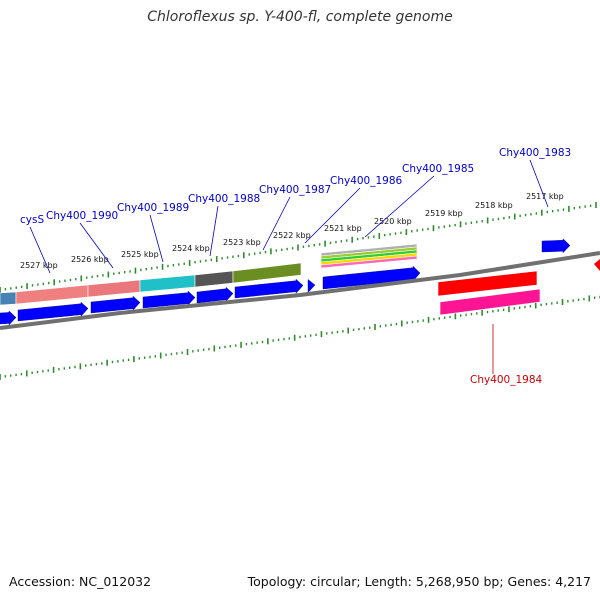  I want to click on gene-label: Chy400_1985, so click(438, 169).